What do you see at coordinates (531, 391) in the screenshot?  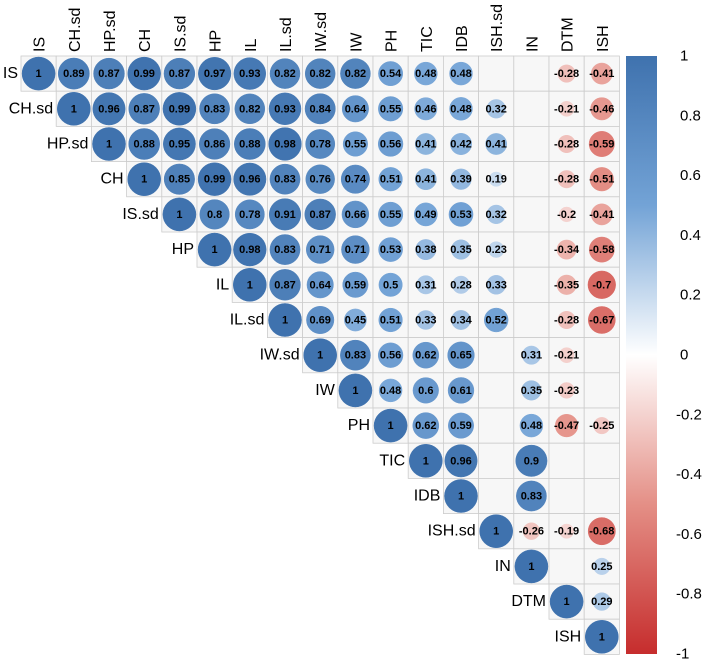 I see `correlation-value: 0.35` at bounding box center [531, 391].